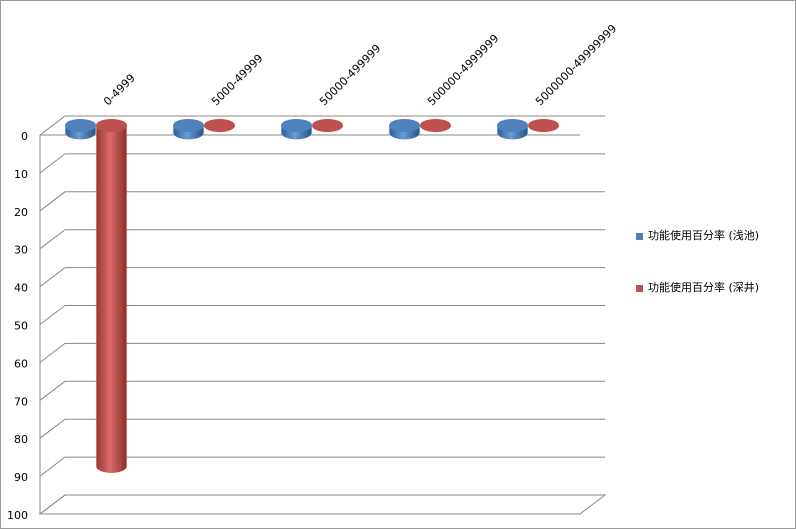 This screenshot has width=796, height=529. What do you see at coordinates (21, 401) in the screenshot?
I see `y-tick-label: 70` at bounding box center [21, 401].